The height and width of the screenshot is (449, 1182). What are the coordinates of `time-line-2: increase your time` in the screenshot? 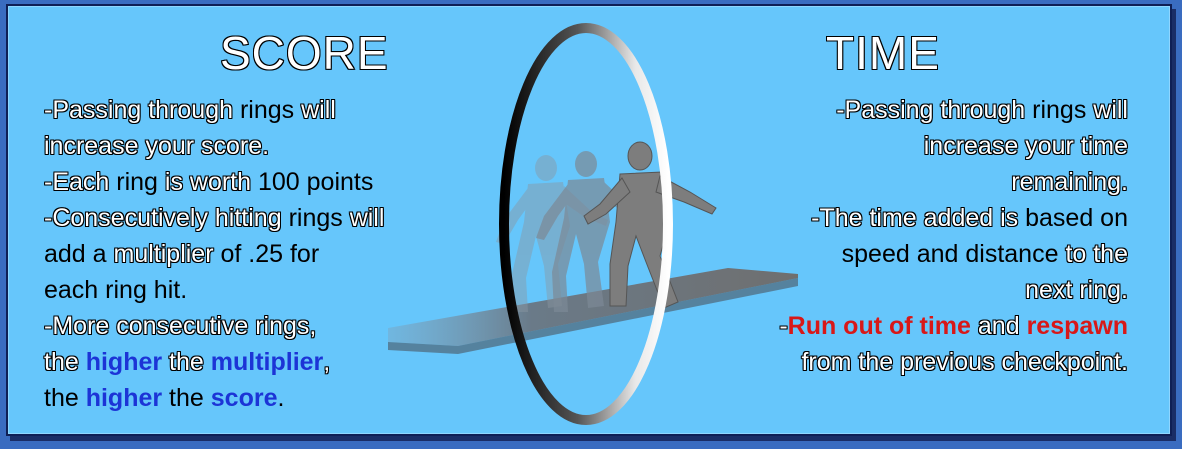 It's located at (1025, 146).